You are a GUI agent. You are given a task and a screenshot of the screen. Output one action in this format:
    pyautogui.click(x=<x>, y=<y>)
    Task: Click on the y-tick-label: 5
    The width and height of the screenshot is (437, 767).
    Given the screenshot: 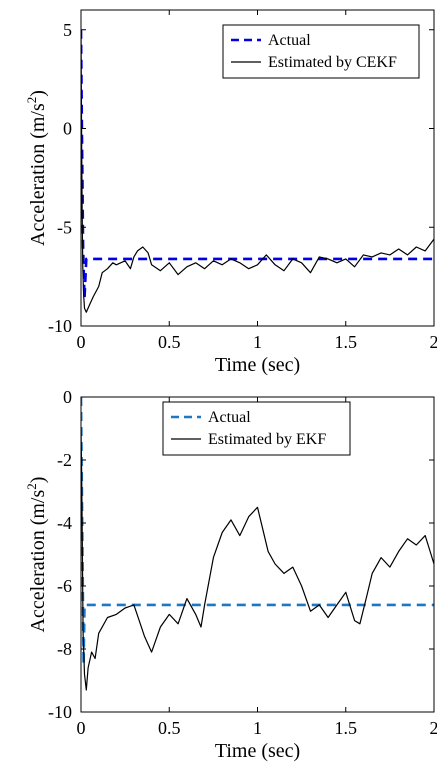 What is the action you would take?
    pyautogui.click(x=67, y=30)
    